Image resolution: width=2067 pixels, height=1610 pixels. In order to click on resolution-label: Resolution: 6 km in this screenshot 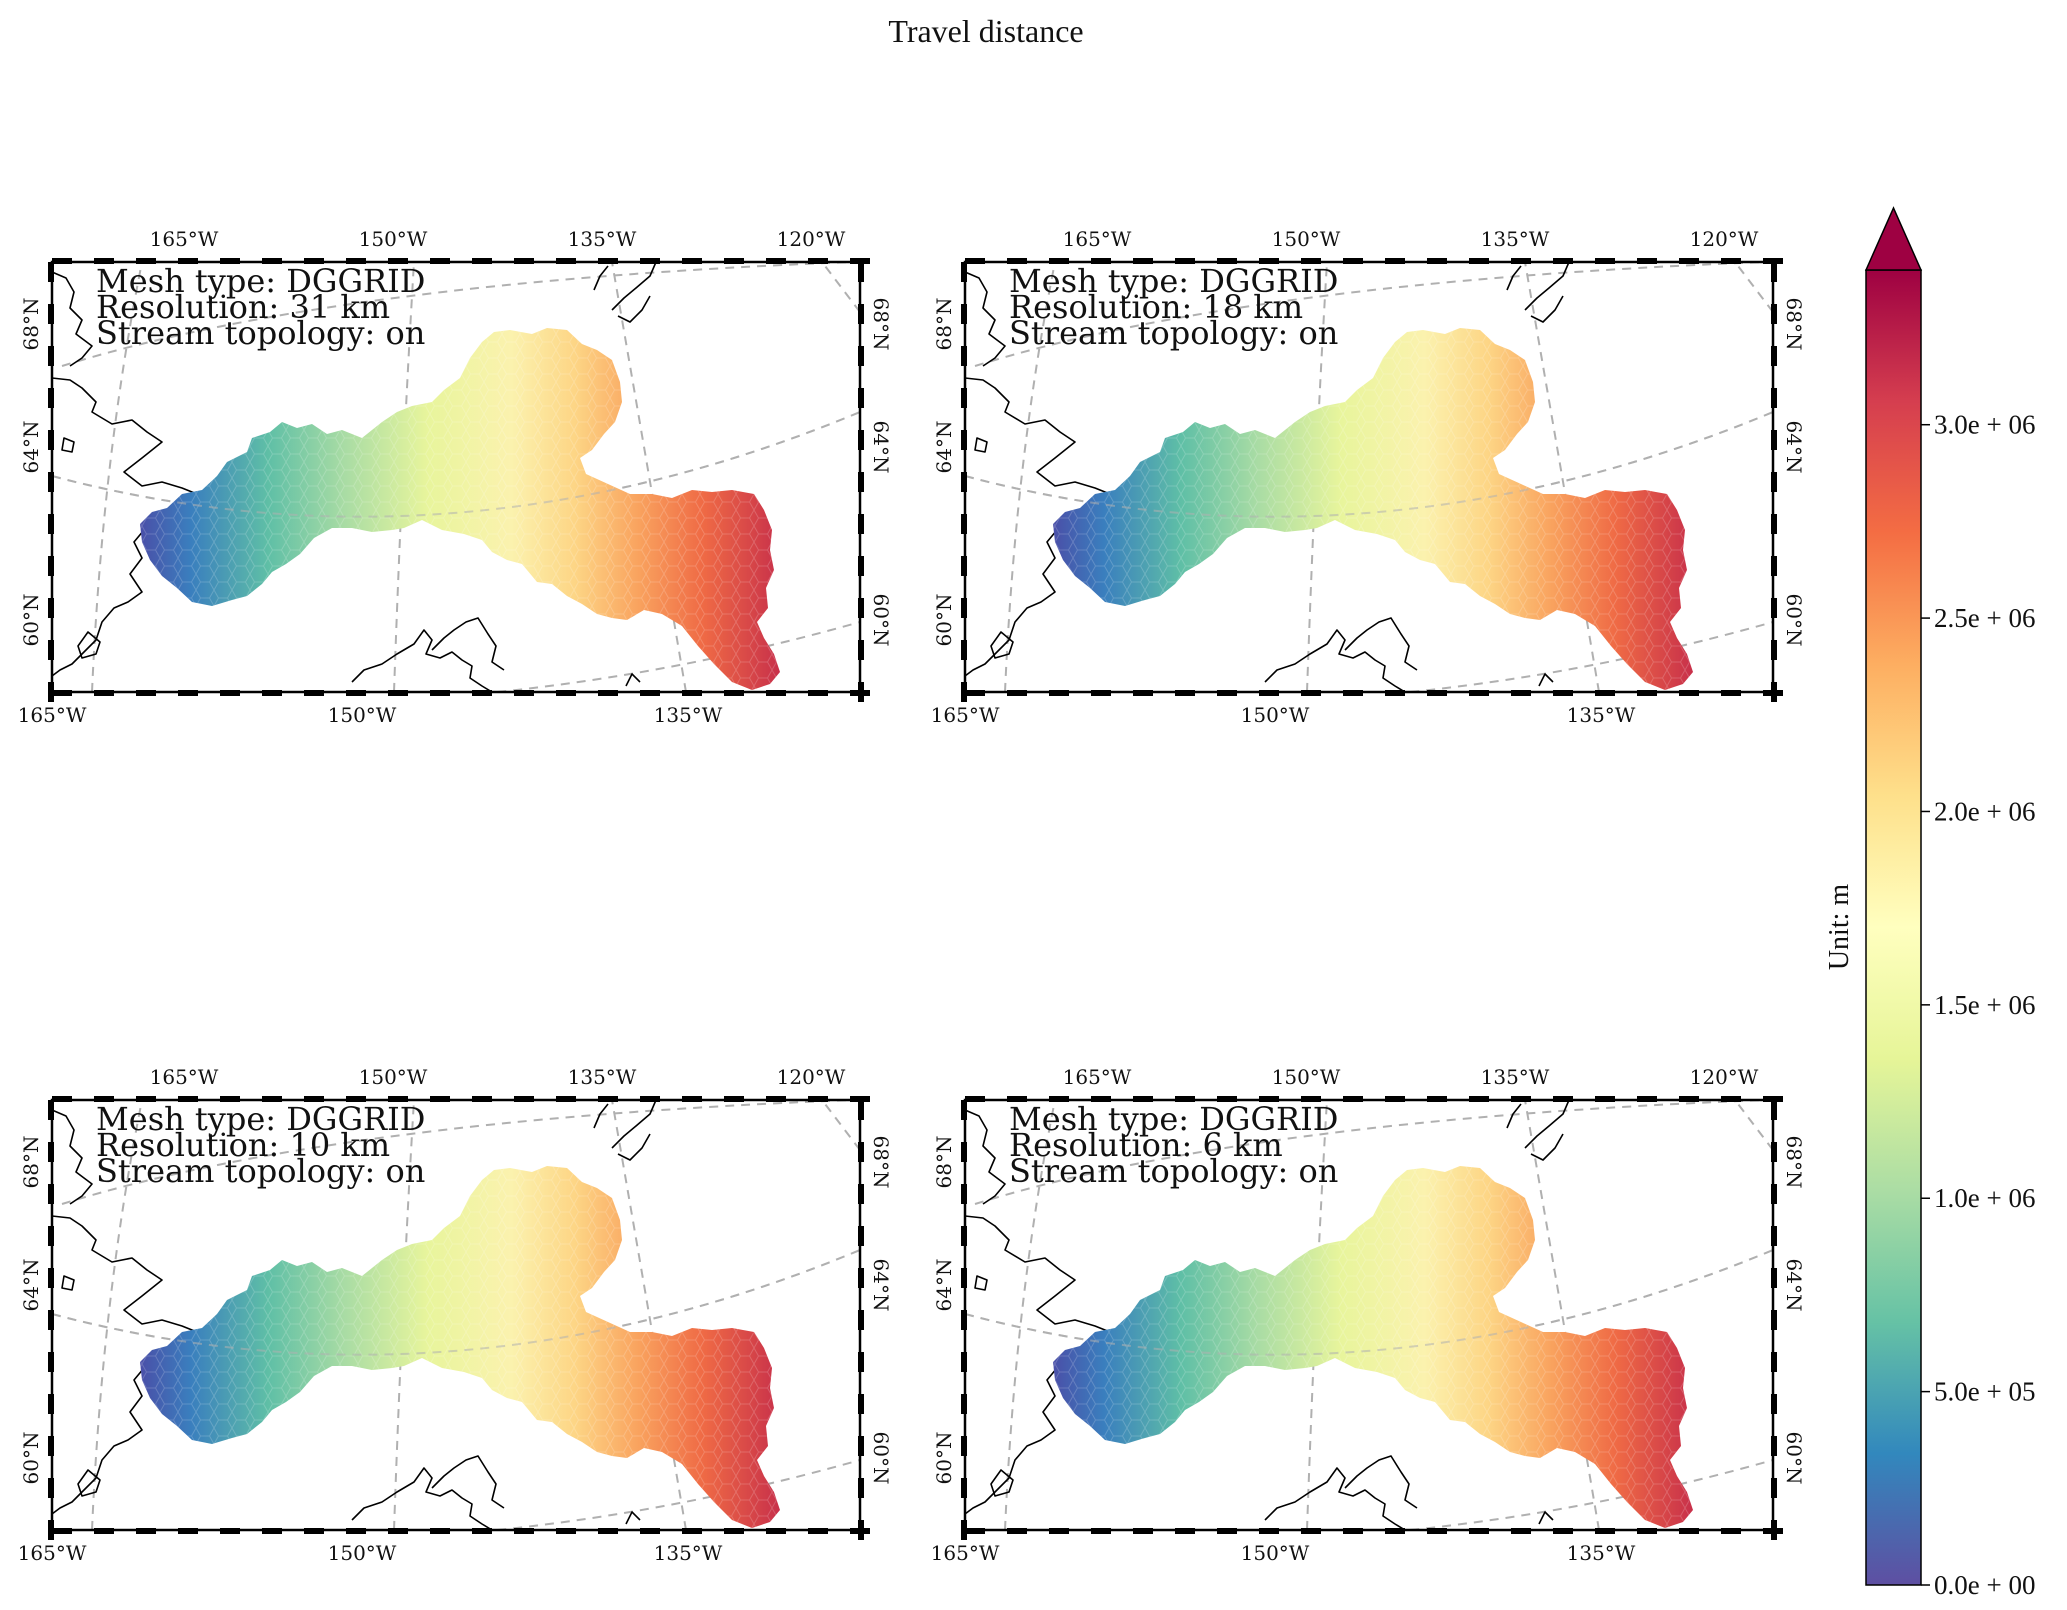, I will do `click(1146, 1145)`.